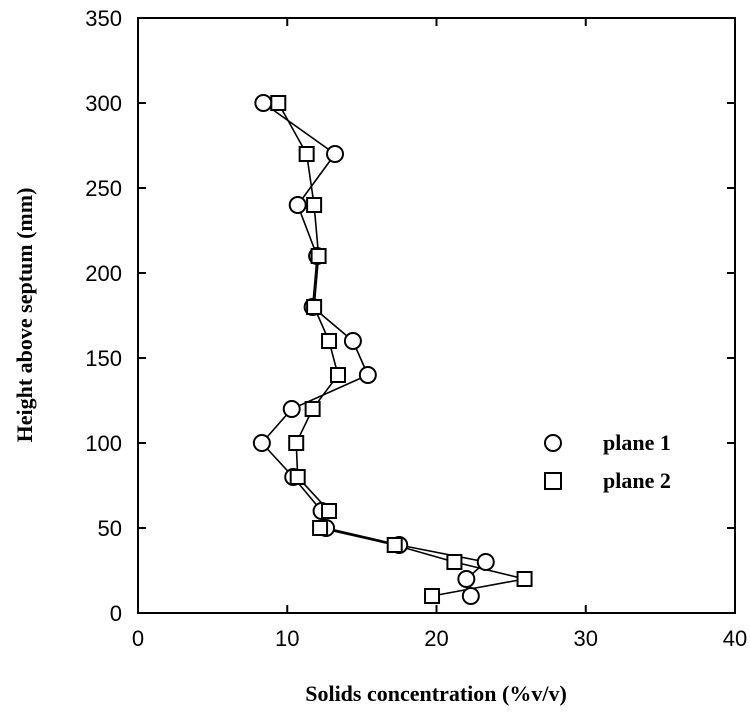 The height and width of the screenshot is (717, 751). What do you see at coordinates (103, 18) in the screenshot?
I see `y-tick-label: 350` at bounding box center [103, 18].